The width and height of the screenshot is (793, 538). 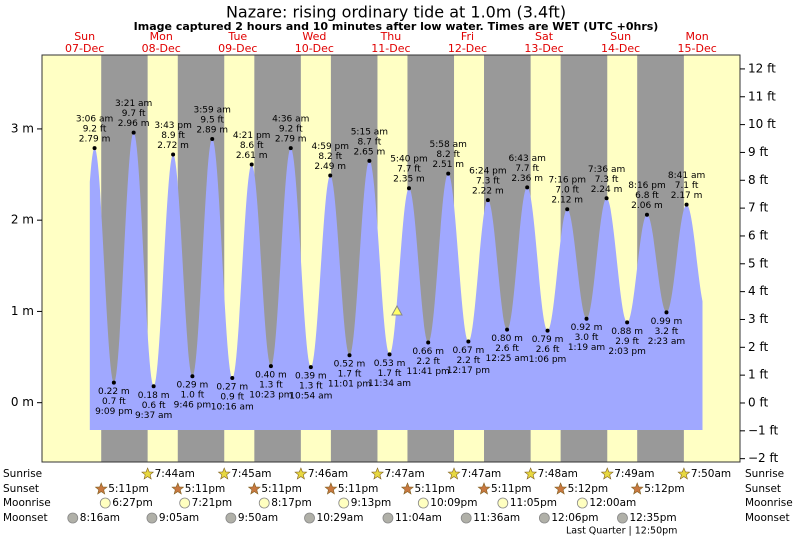 I want to click on tide-label: 1:19 am, so click(x=586, y=348).